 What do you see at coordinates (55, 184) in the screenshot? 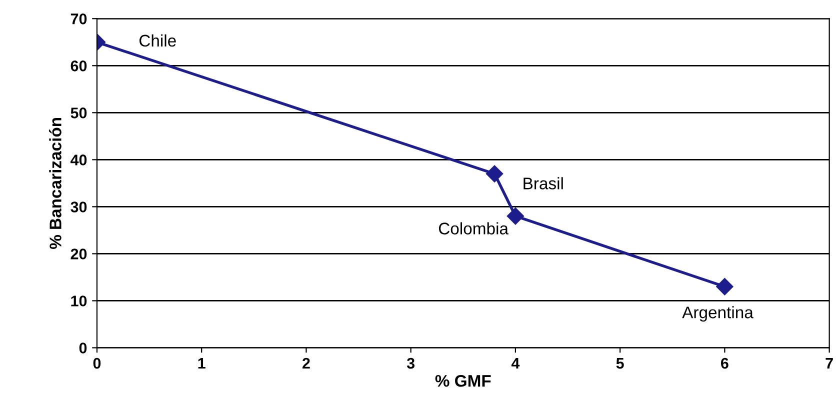
I see `y-axis-title: % Bancarización` at bounding box center [55, 184].